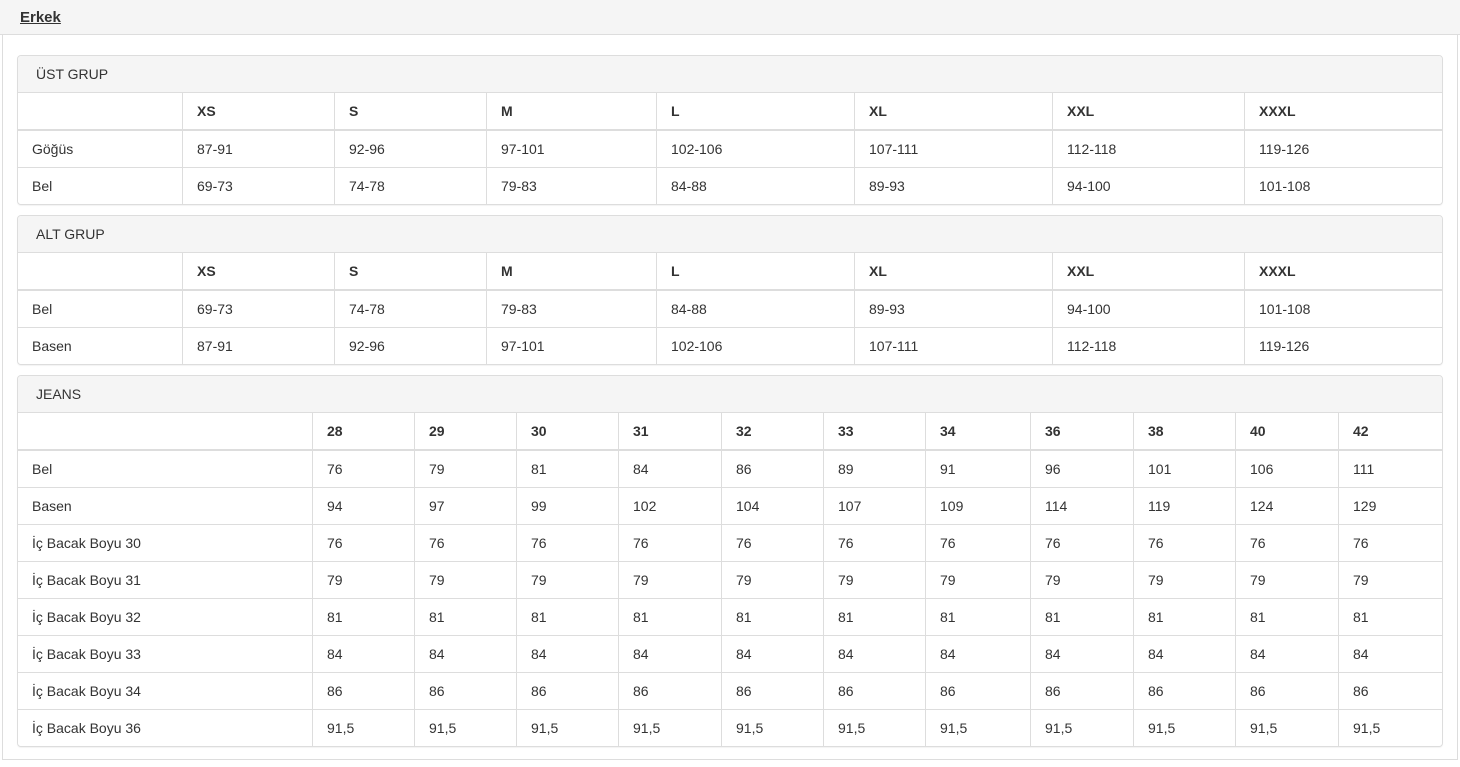 The width and height of the screenshot is (1460, 767). What do you see at coordinates (772, 432) in the screenshot?
I see `column-header: 32` at bounding box center [772, 432].